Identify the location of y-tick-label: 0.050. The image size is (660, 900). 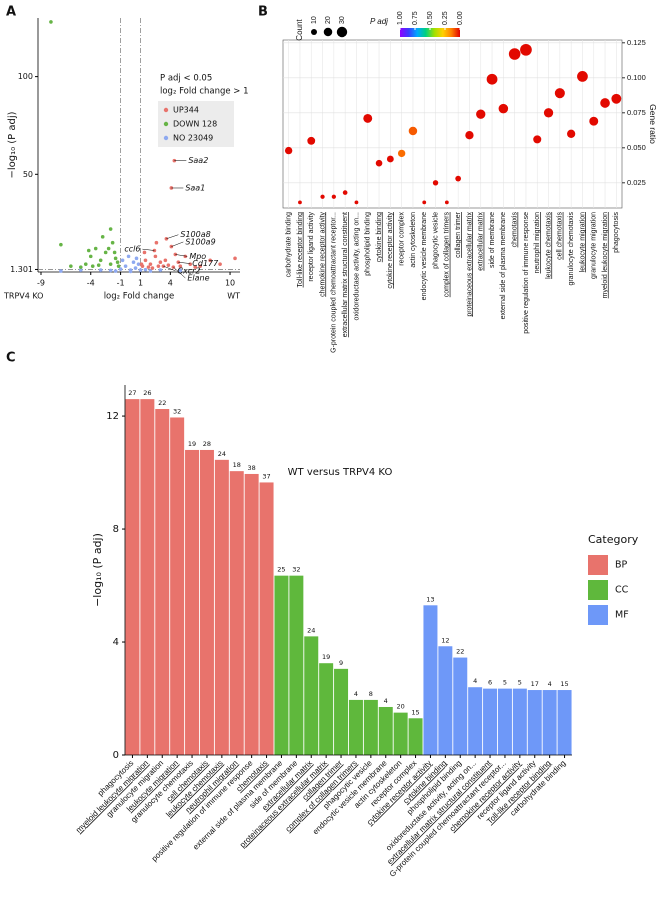
(636, 147).